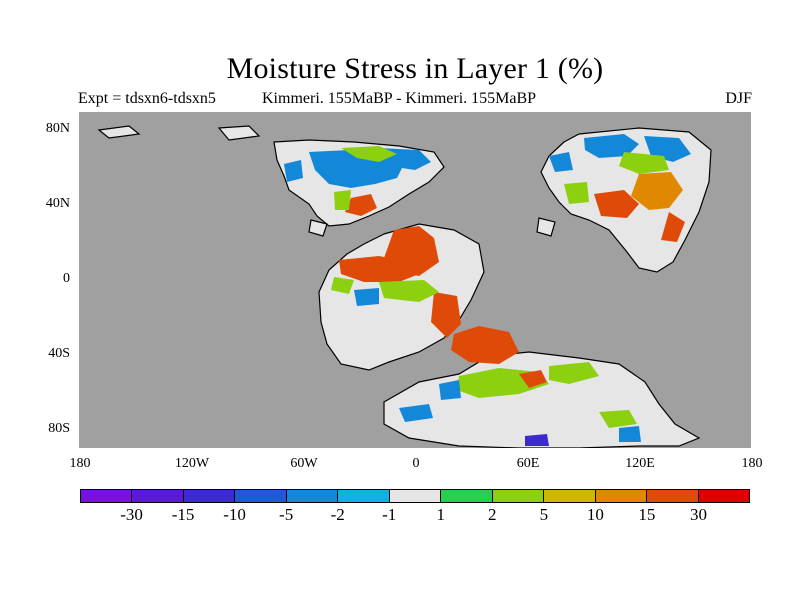  I want to click on lon-tick-180e: 180, so click(752, 463).